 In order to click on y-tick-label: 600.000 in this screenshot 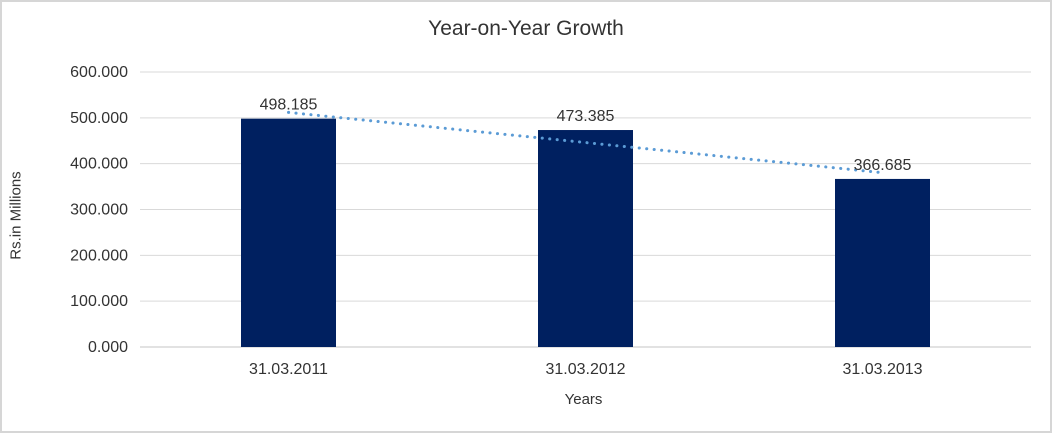, I will do `click(99, 72)`.